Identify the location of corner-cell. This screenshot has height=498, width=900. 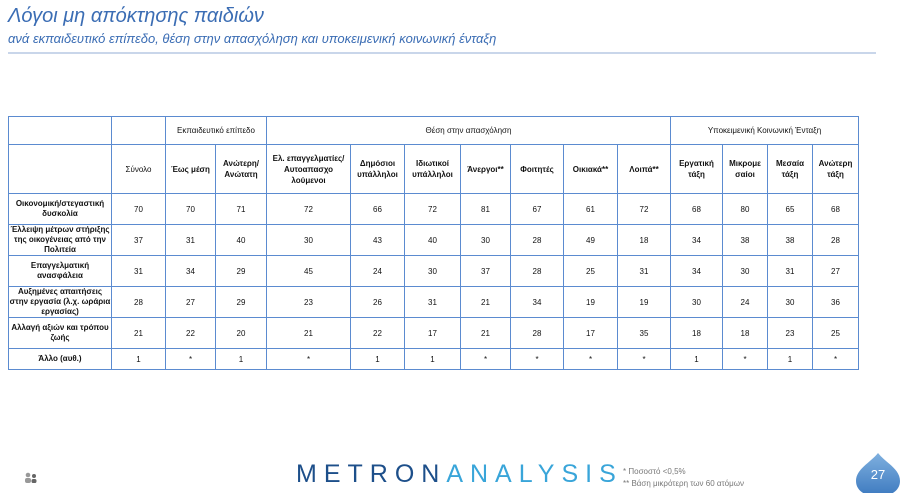
(60, 130).